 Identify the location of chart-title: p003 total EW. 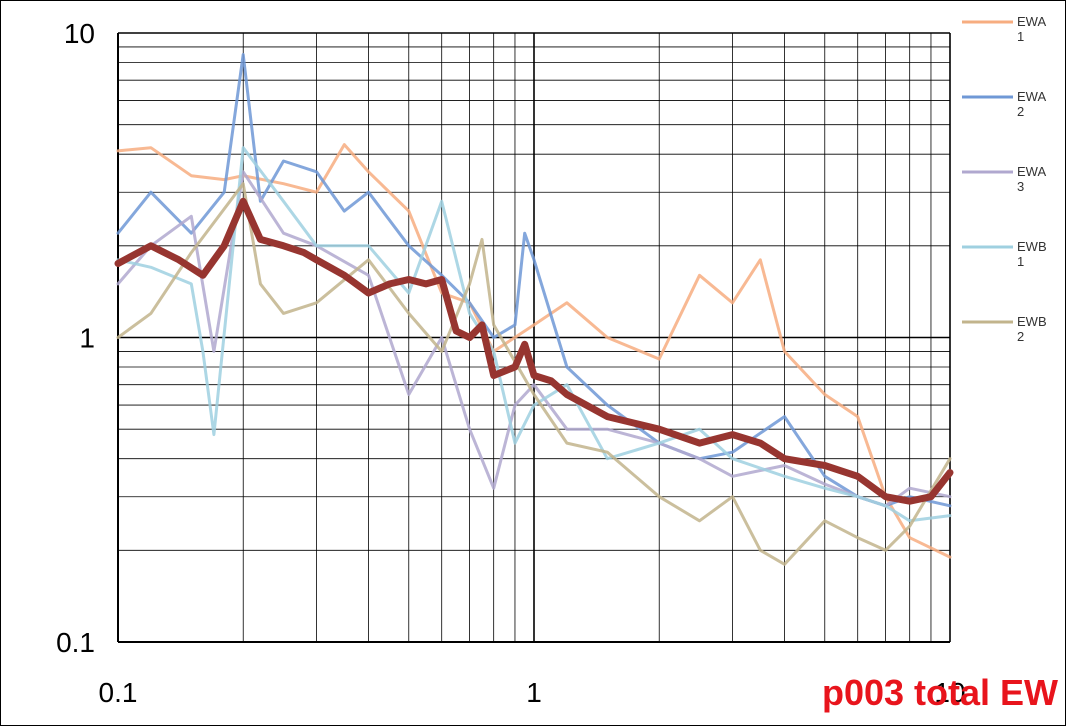
(940, 692).